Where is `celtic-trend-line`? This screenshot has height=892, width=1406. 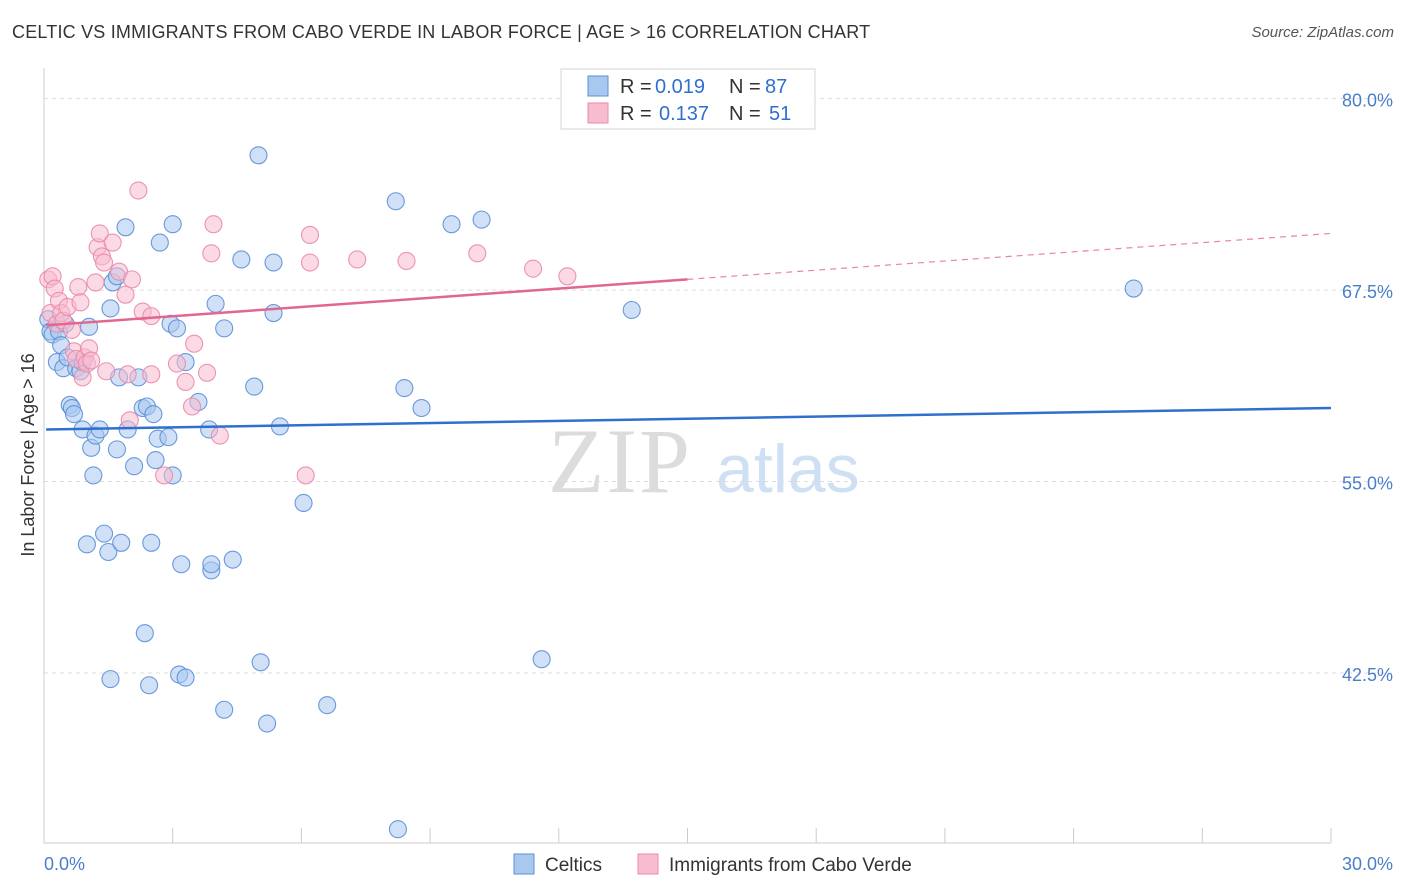
celtic-trend-line is located at coordinates (689, 418).